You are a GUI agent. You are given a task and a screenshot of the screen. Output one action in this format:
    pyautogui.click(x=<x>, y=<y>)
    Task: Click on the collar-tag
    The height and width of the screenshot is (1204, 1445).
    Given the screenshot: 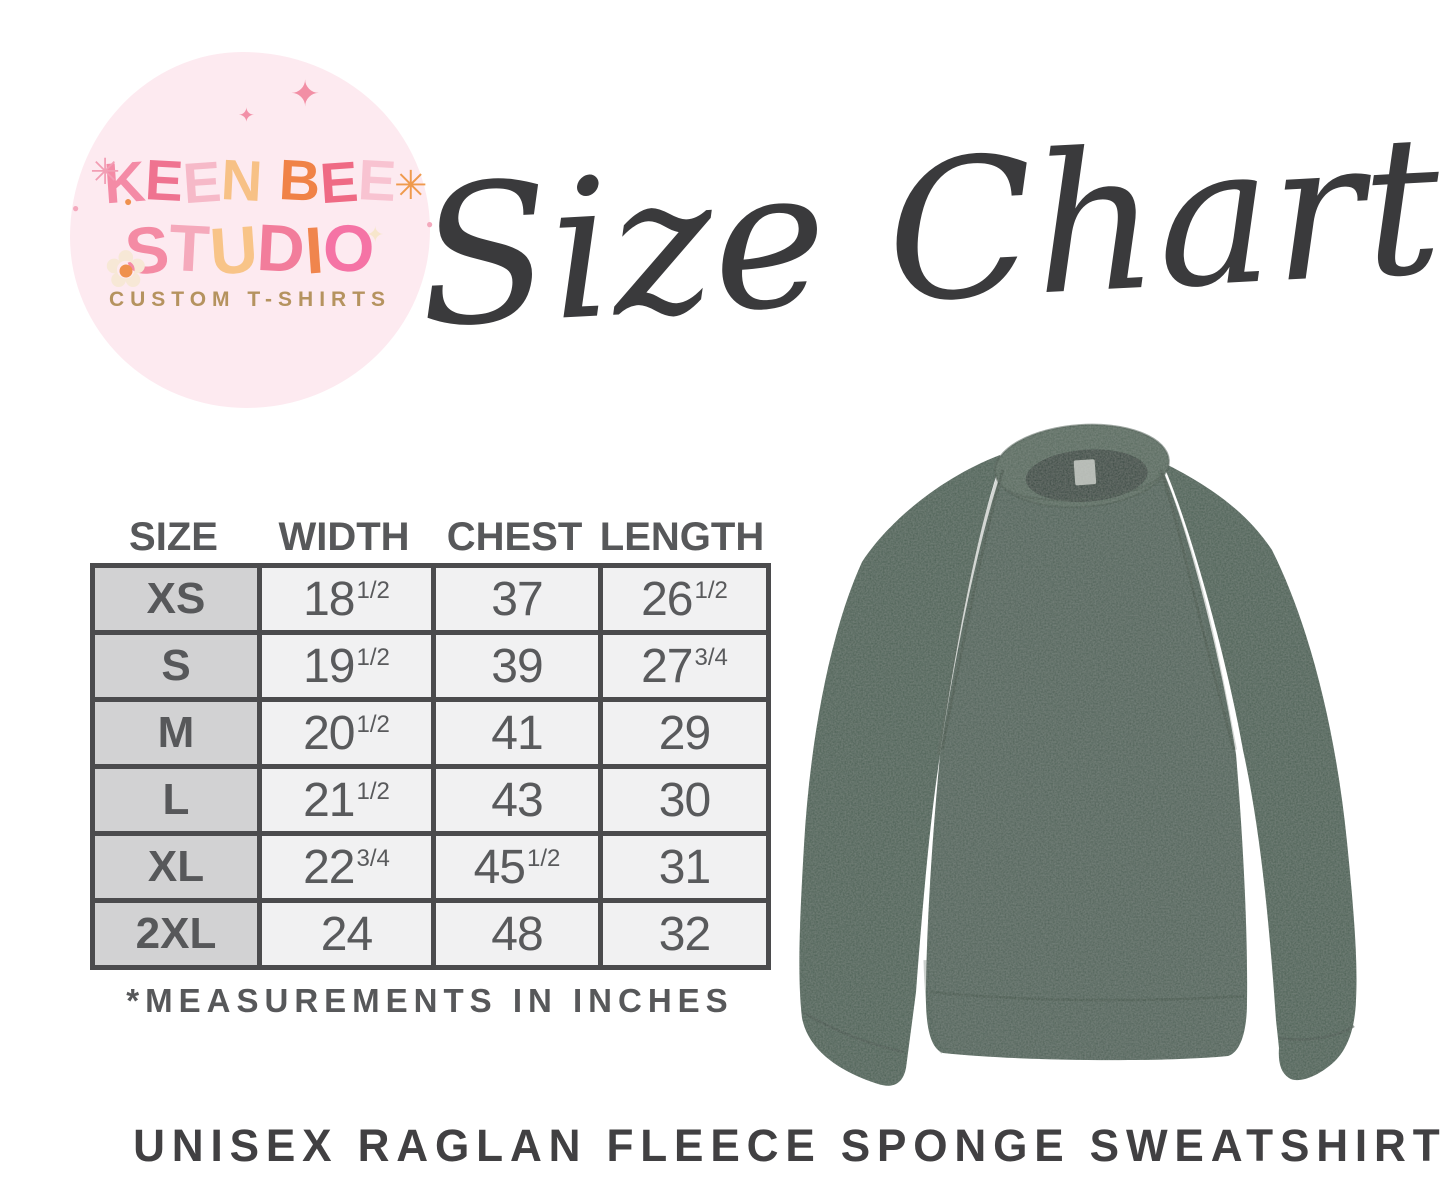 What is the action you would take?
    pyautogui.click(x=1085, y=472)
    